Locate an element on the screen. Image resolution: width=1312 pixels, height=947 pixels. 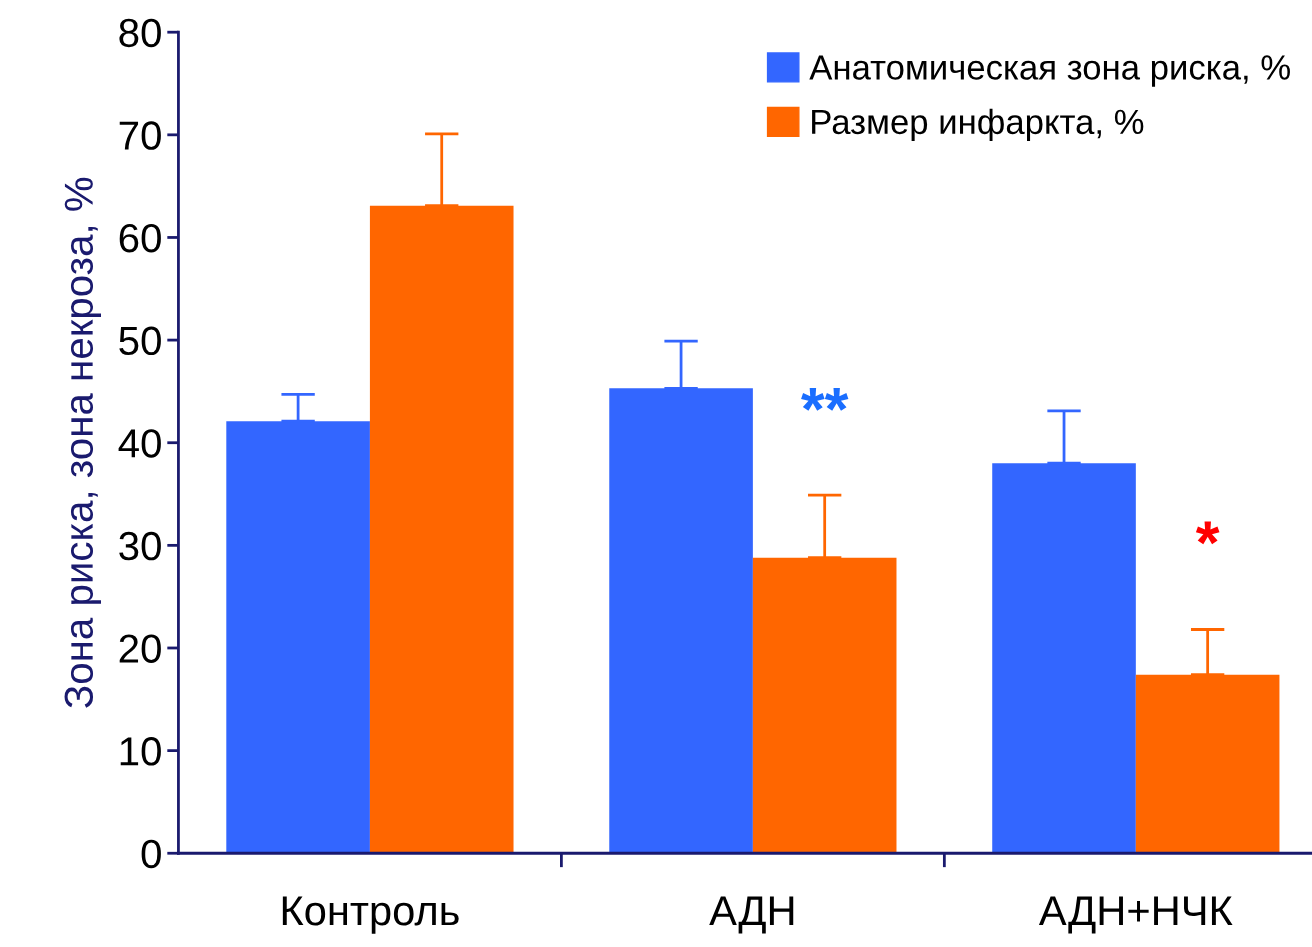
annotation: * is located at coordinates (1207, 533).